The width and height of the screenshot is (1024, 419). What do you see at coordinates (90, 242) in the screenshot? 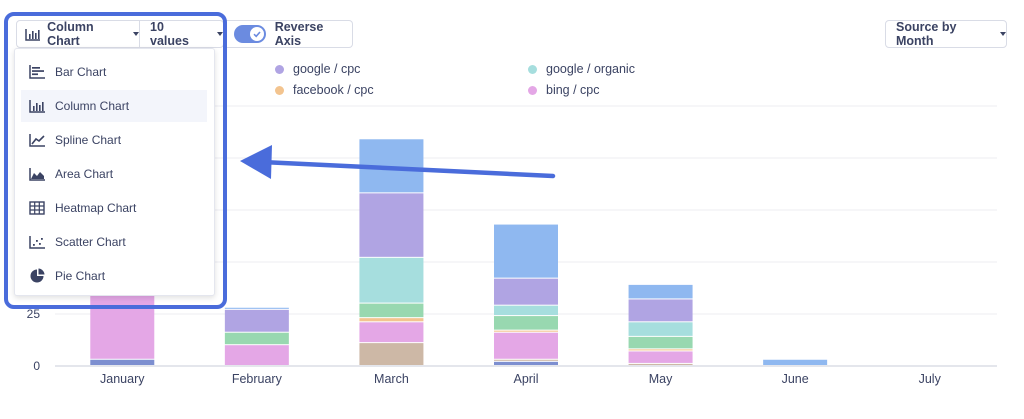
I see `menu-item-label: Scatter Chart` at bounding box center [90, 242].